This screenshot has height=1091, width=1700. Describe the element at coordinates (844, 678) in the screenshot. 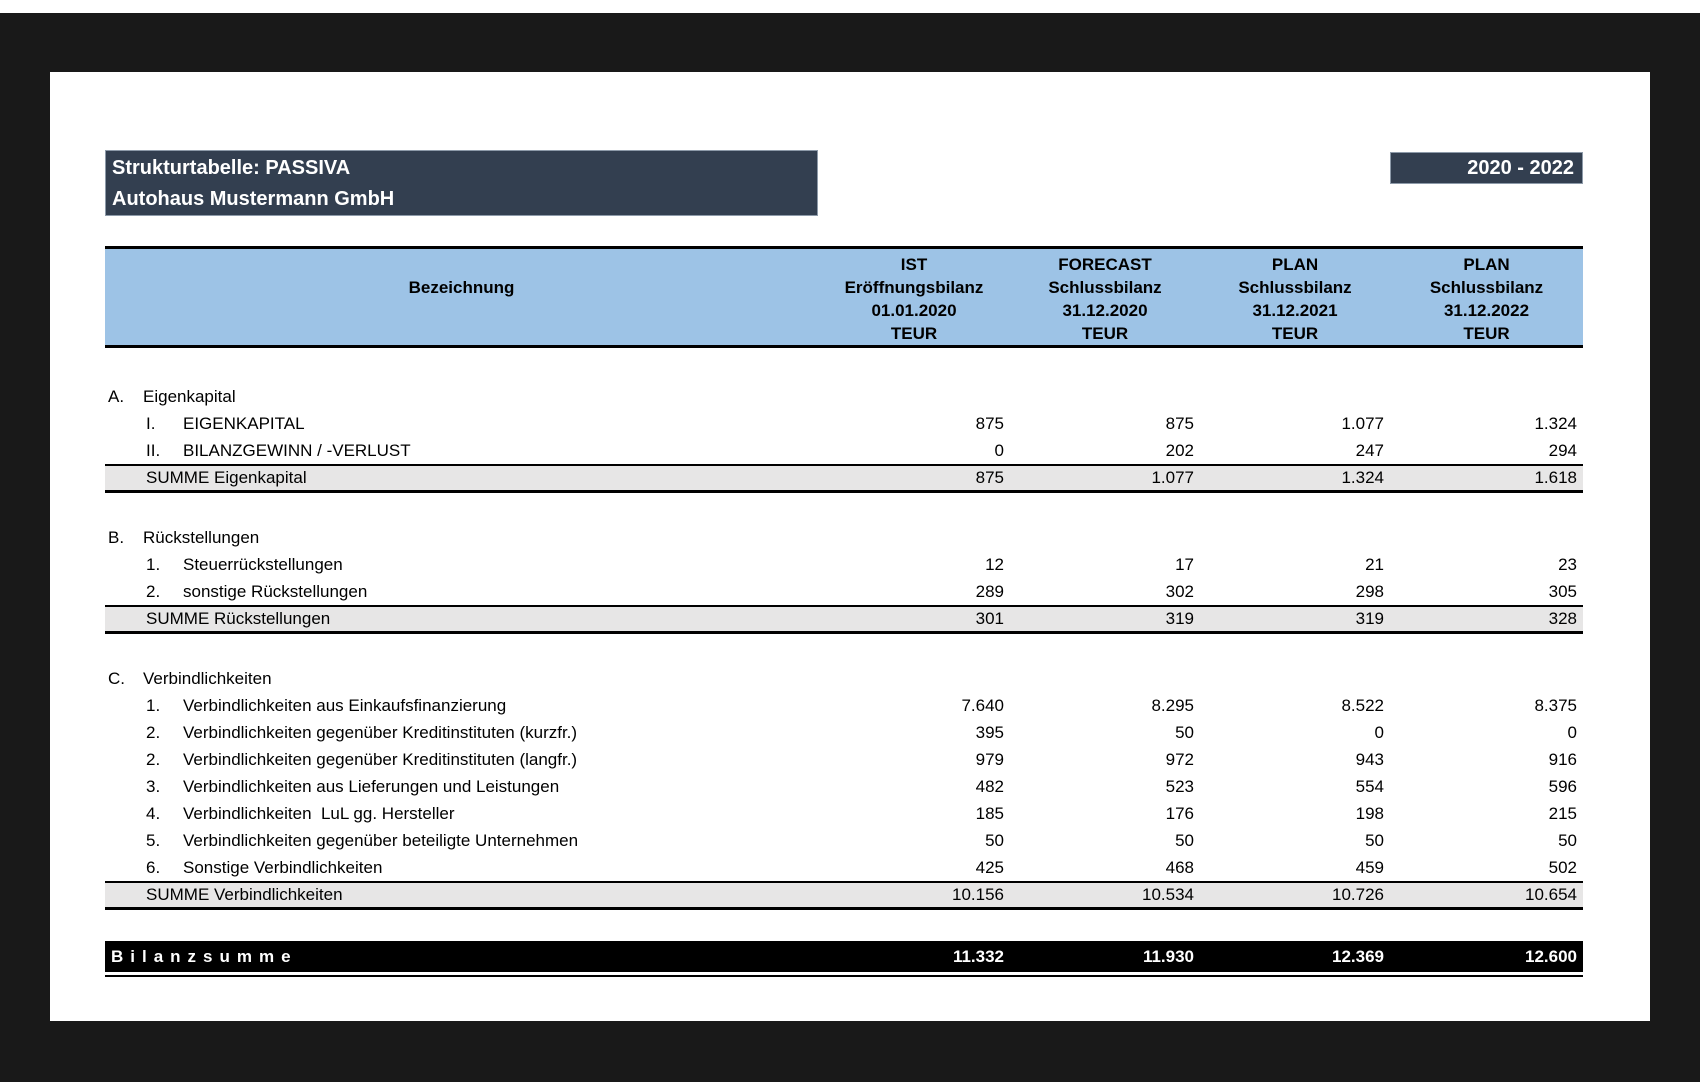

I see `section-header-row: C. Verbindlichkeiten` at that location.